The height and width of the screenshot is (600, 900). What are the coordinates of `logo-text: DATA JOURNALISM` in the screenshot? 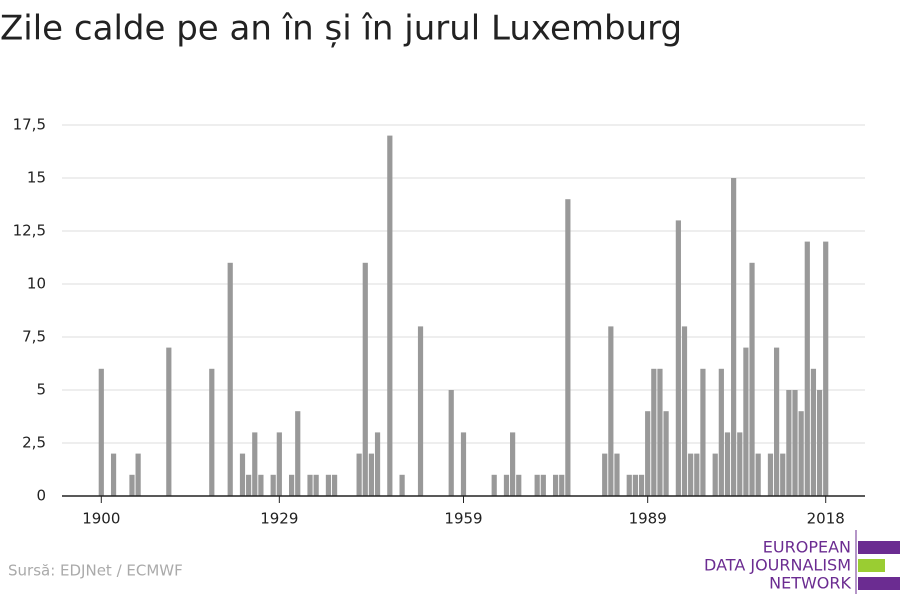 It's located at (777, 565).